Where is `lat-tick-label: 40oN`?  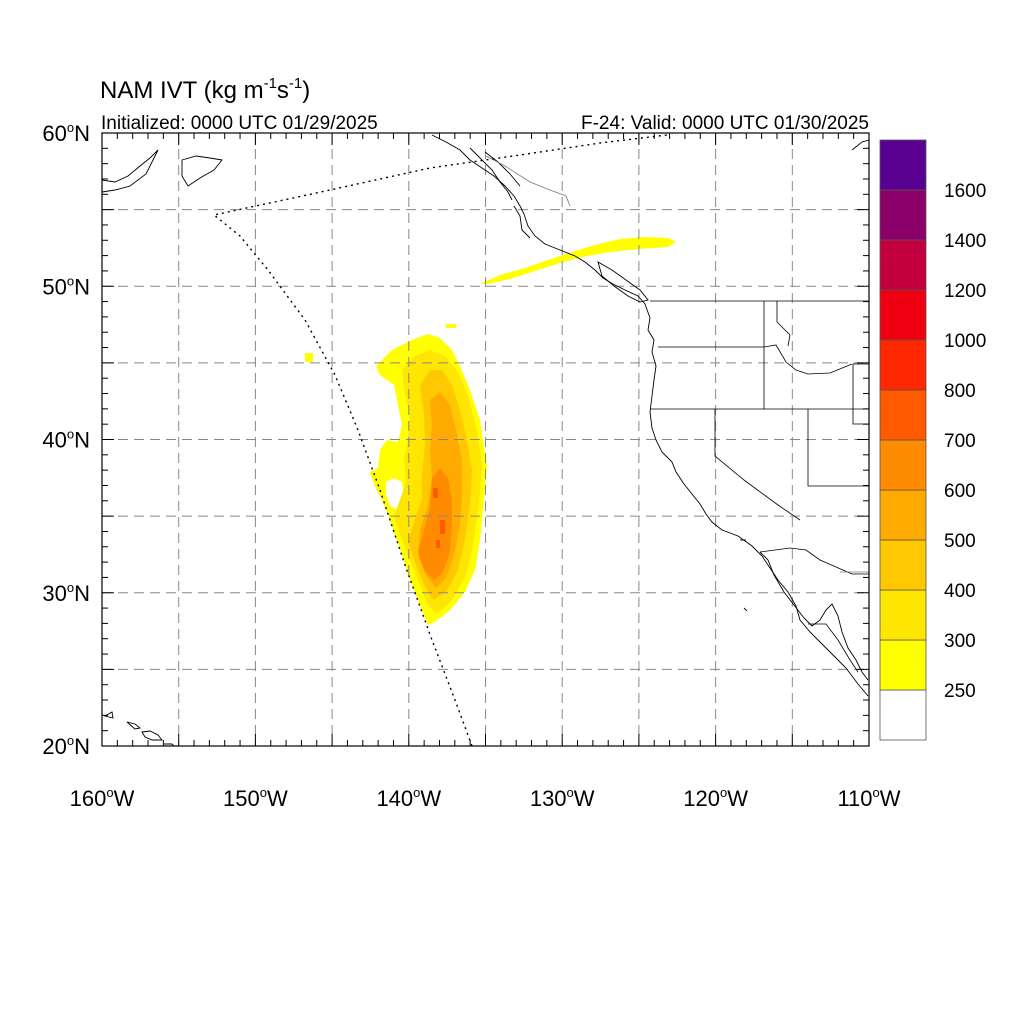 lat-tick-label: 40oN is located at coordinates (66, 440).